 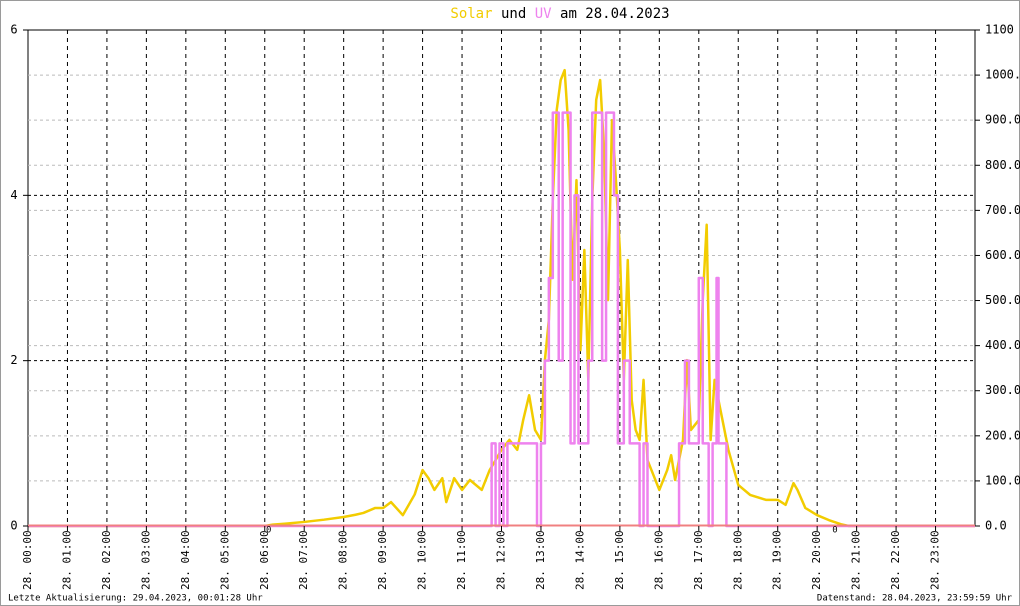 What do you see at coordinates (1002, 210) in the screenshot?
I see `y2-tick-label: 700.0` at bounding box center [1002, 210].